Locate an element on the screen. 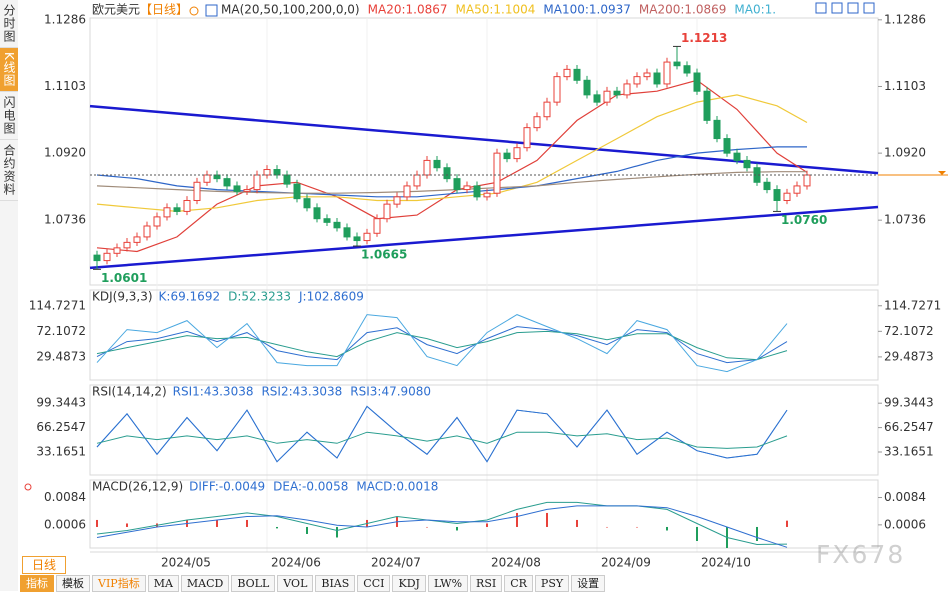 The image size is (948, 592). toolbar-button: 指标 is located at coordinates (37, 583).